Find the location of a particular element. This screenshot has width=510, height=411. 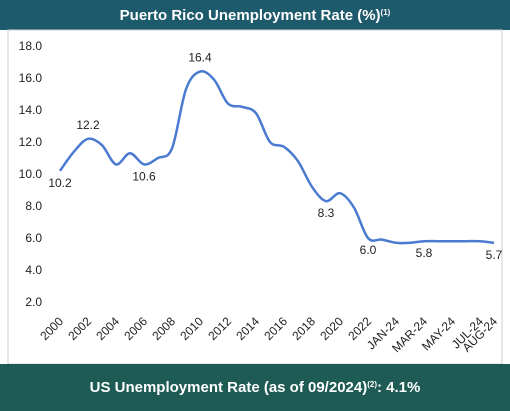

y-tick-label: 14.0 is located at coordinates (31, 110).